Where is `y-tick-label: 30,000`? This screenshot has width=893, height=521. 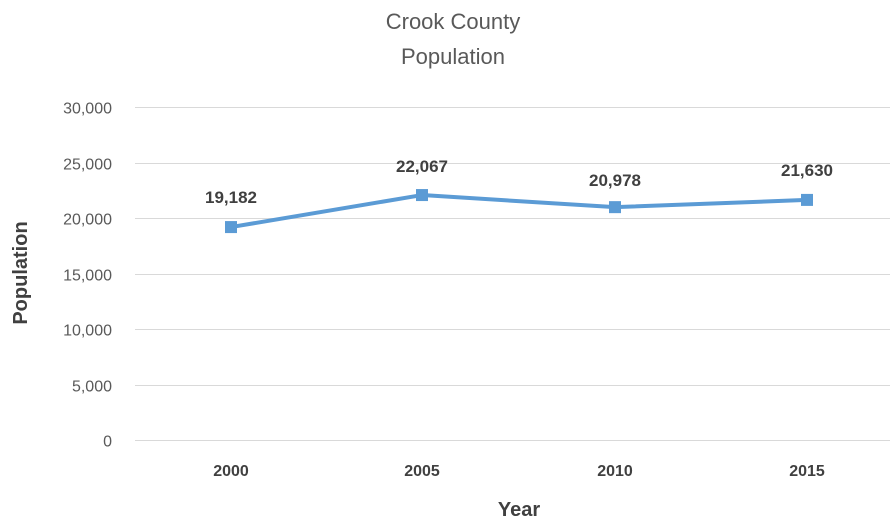 y-tick-label: 30,000 is located at coordinates (87, 109).